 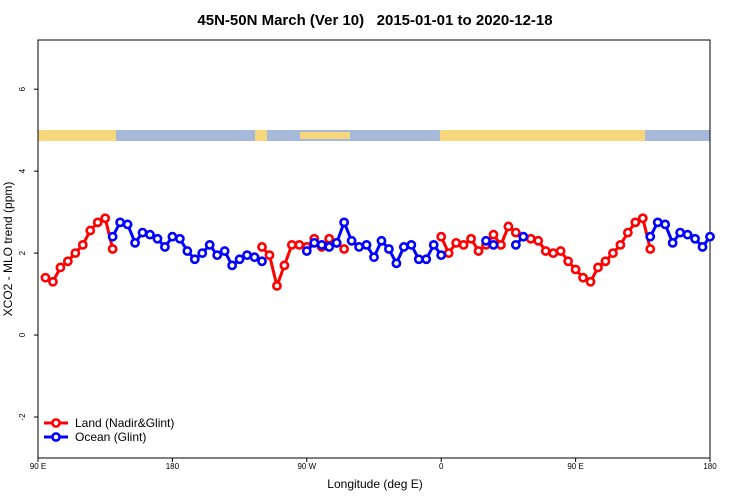 I want to click on y-tick-label: 4, so click(x=22, y=170).